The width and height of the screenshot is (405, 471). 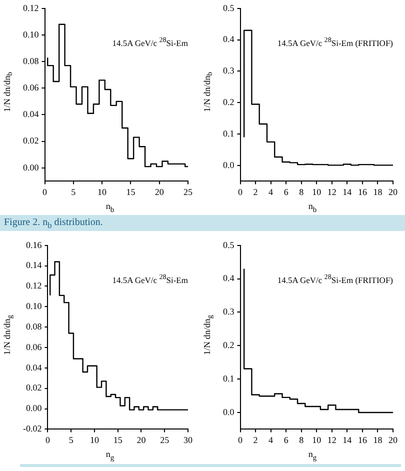 I want to click on y-tick-label: 0.14, so click(x=34, y=265).